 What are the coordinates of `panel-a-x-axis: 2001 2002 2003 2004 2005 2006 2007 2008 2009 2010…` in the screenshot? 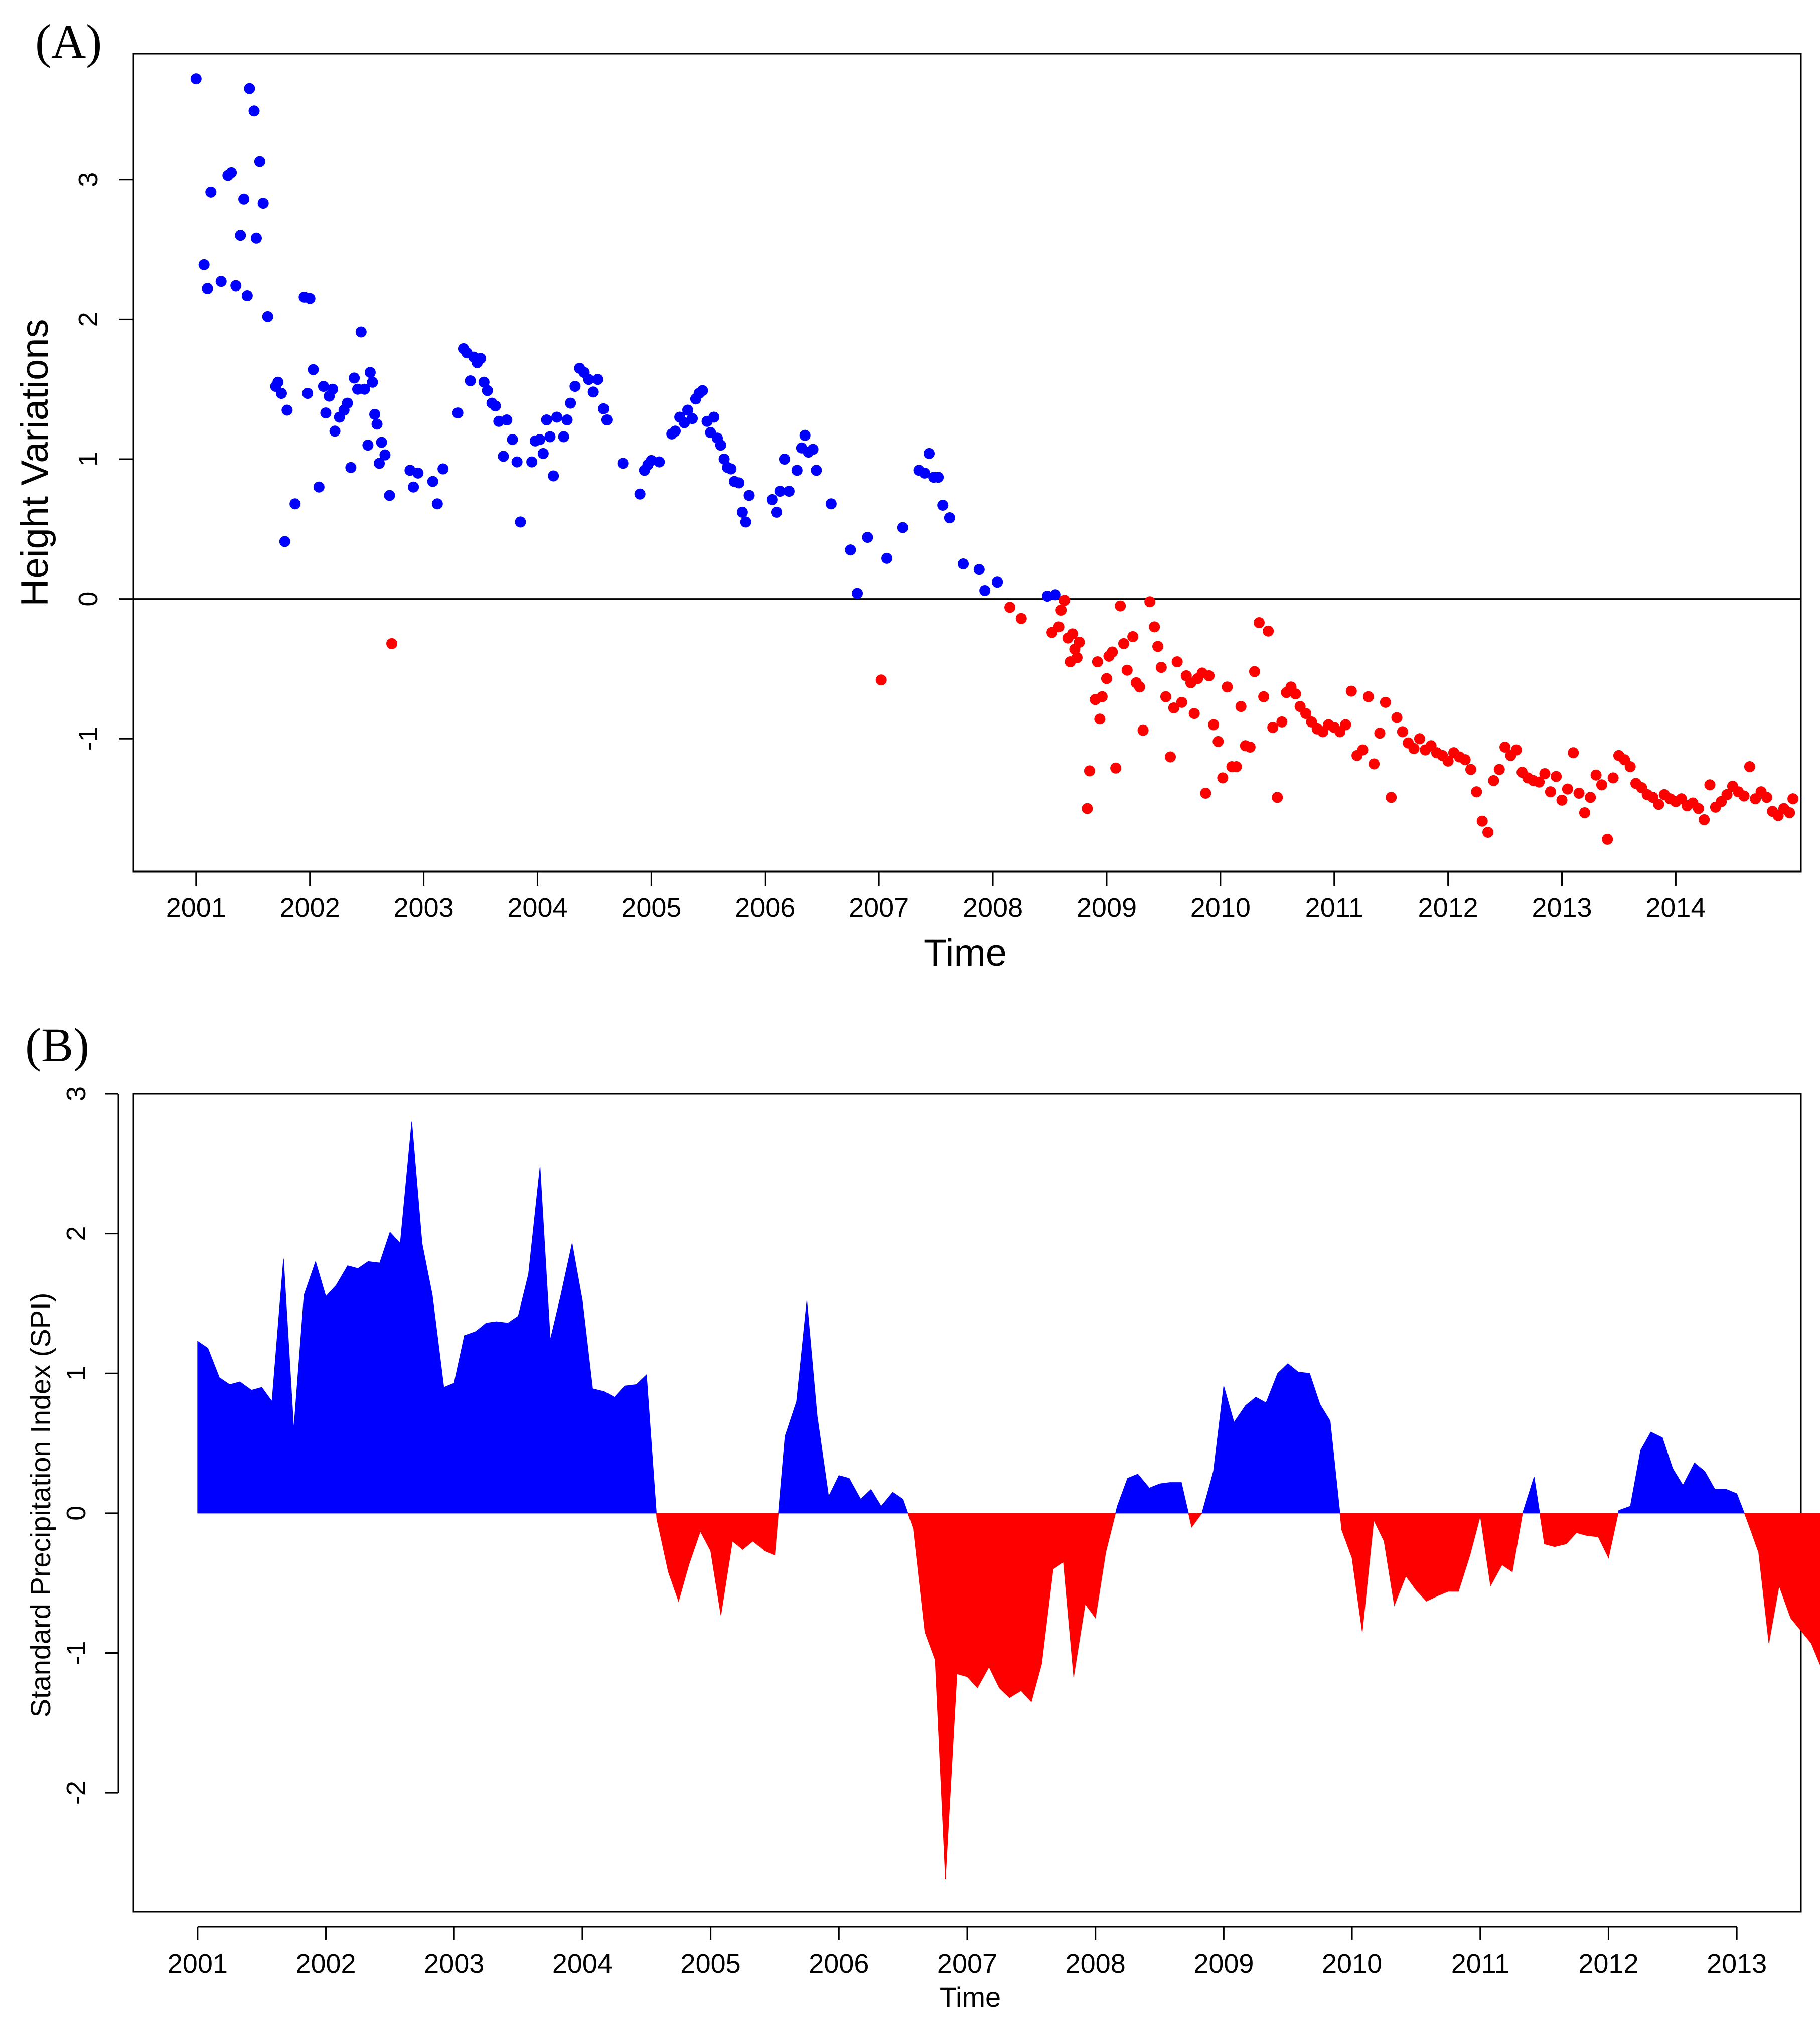 It's located at (936, 897).